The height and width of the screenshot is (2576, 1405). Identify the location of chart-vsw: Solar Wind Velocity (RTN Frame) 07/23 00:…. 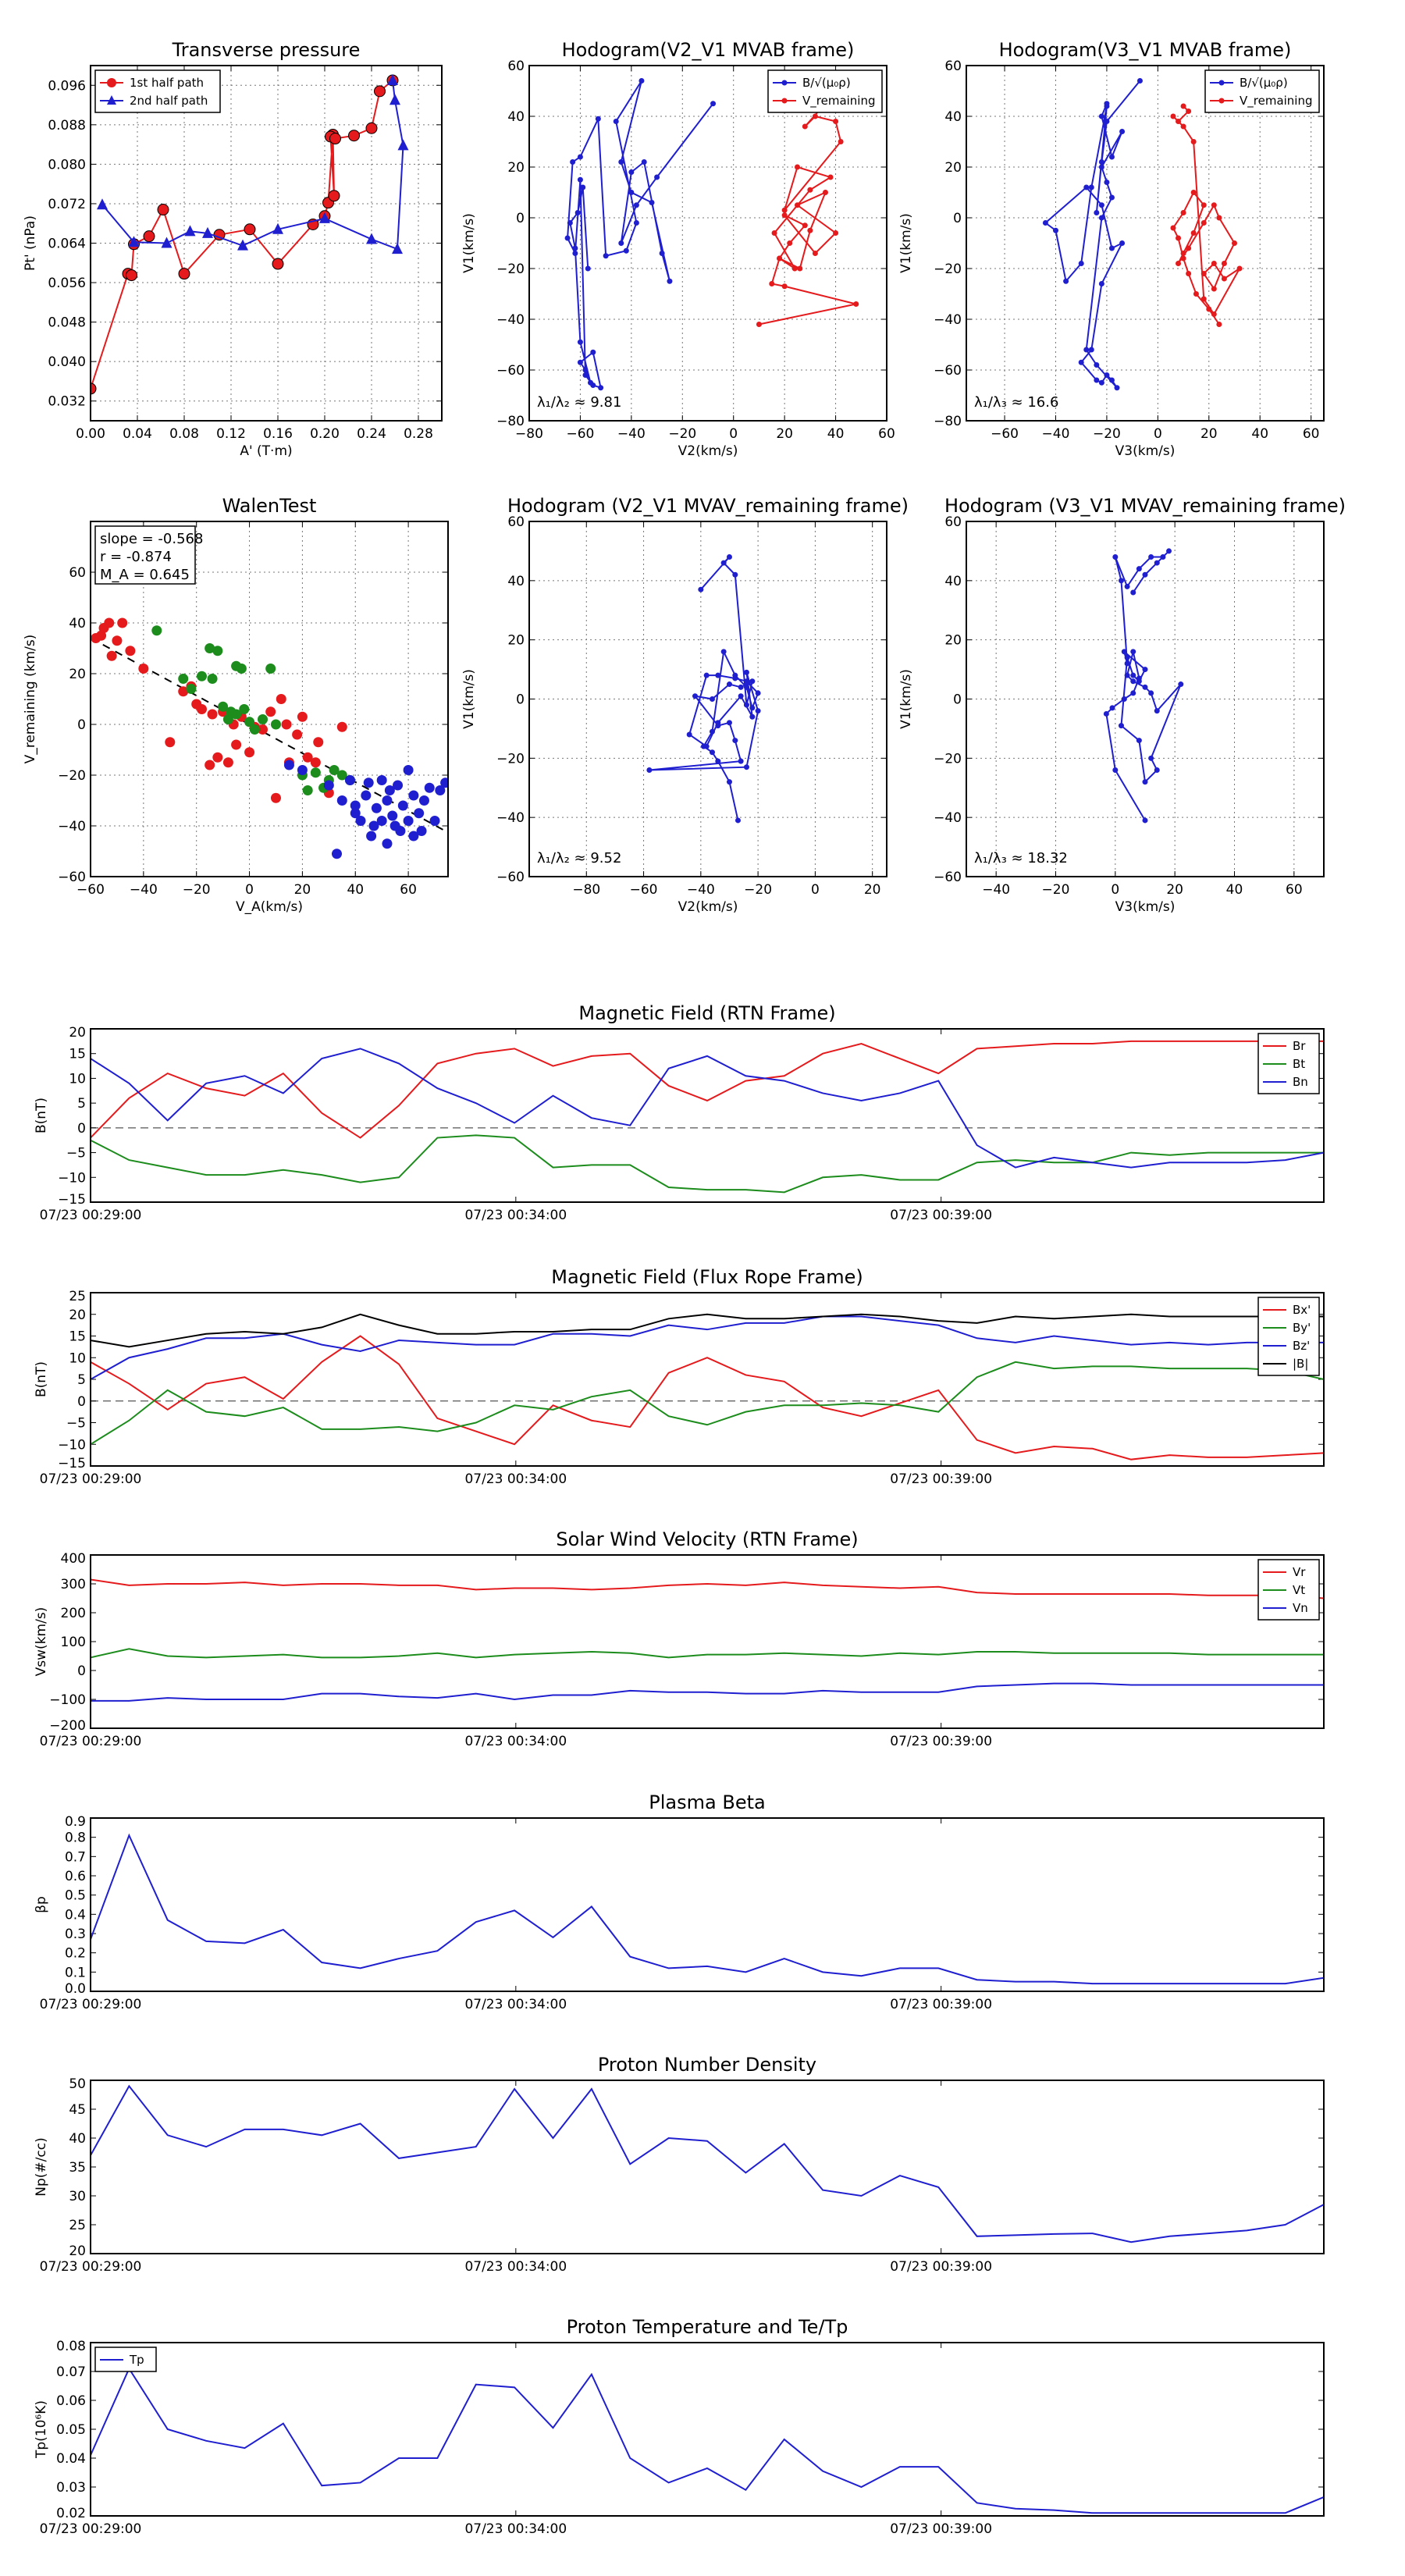
(680, 1638).